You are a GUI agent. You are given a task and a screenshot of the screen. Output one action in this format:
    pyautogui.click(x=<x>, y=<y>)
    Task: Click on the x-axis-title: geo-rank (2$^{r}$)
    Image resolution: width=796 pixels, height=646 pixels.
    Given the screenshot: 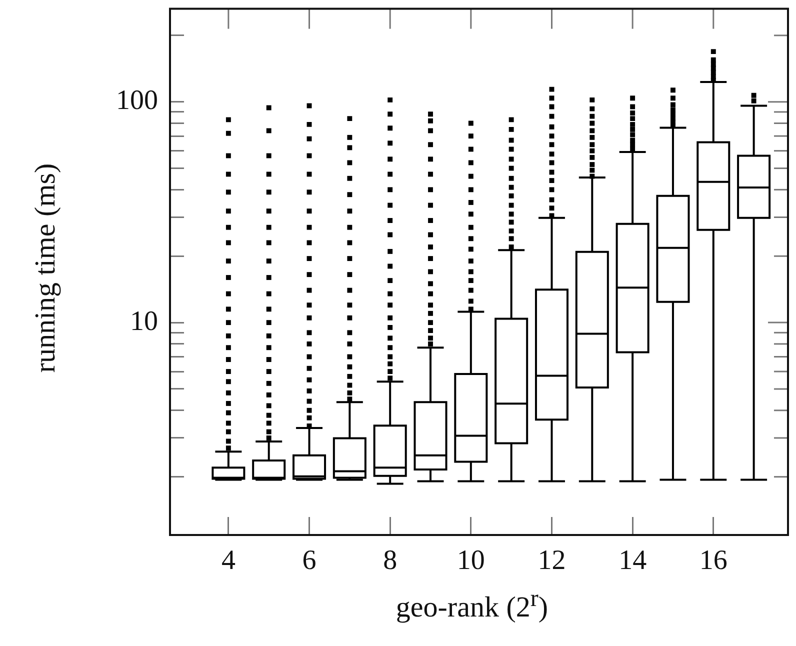 What is the action you would take?
    pyautogui.click(x=472, y=605)
    